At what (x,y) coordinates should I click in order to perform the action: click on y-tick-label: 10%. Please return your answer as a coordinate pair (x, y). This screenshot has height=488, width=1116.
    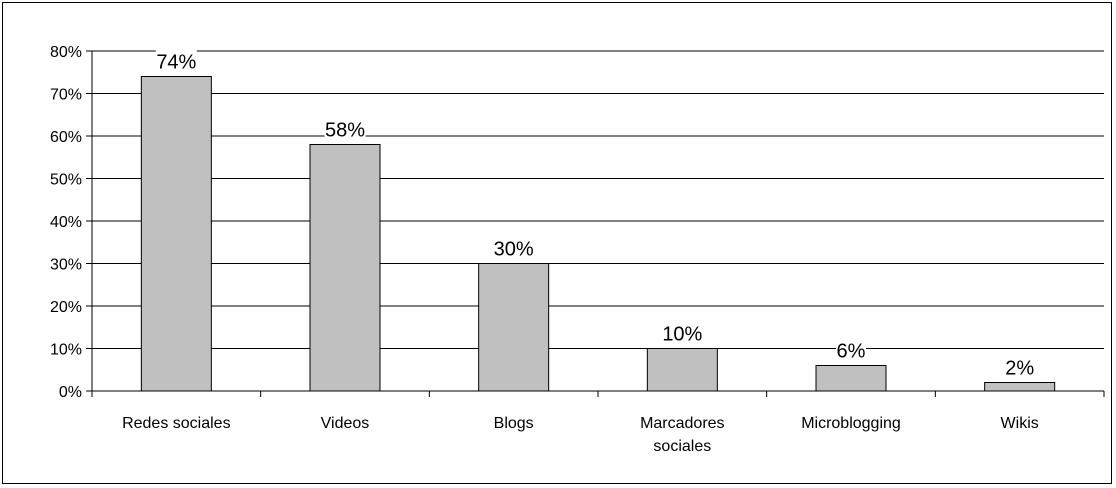
    Looking at the image, I should click on (66, 350).